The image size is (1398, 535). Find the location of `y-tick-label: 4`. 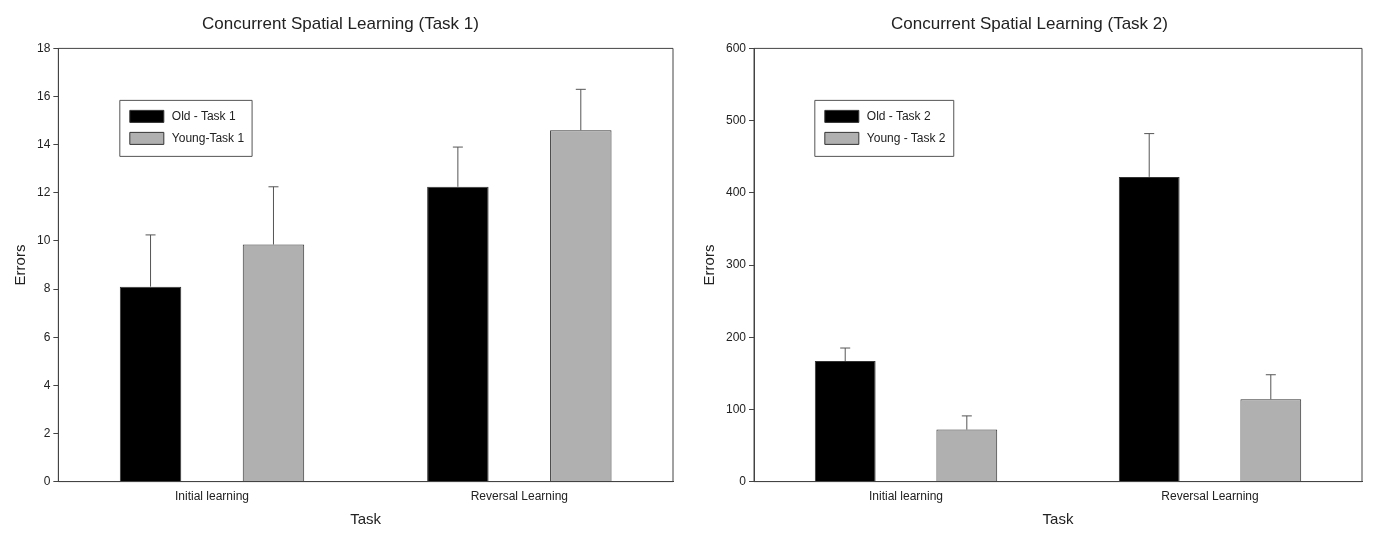

y-tick-label: 4 is located at coordinates (47, 384).